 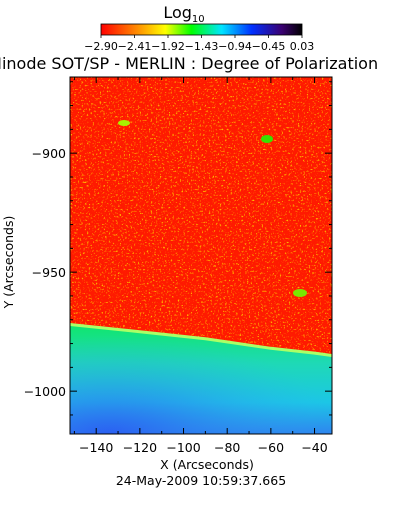 What do you see at coordinates (201, 379) in the screenshot?
I see `off-limb-blue-region` at bounding box center [201, 379].